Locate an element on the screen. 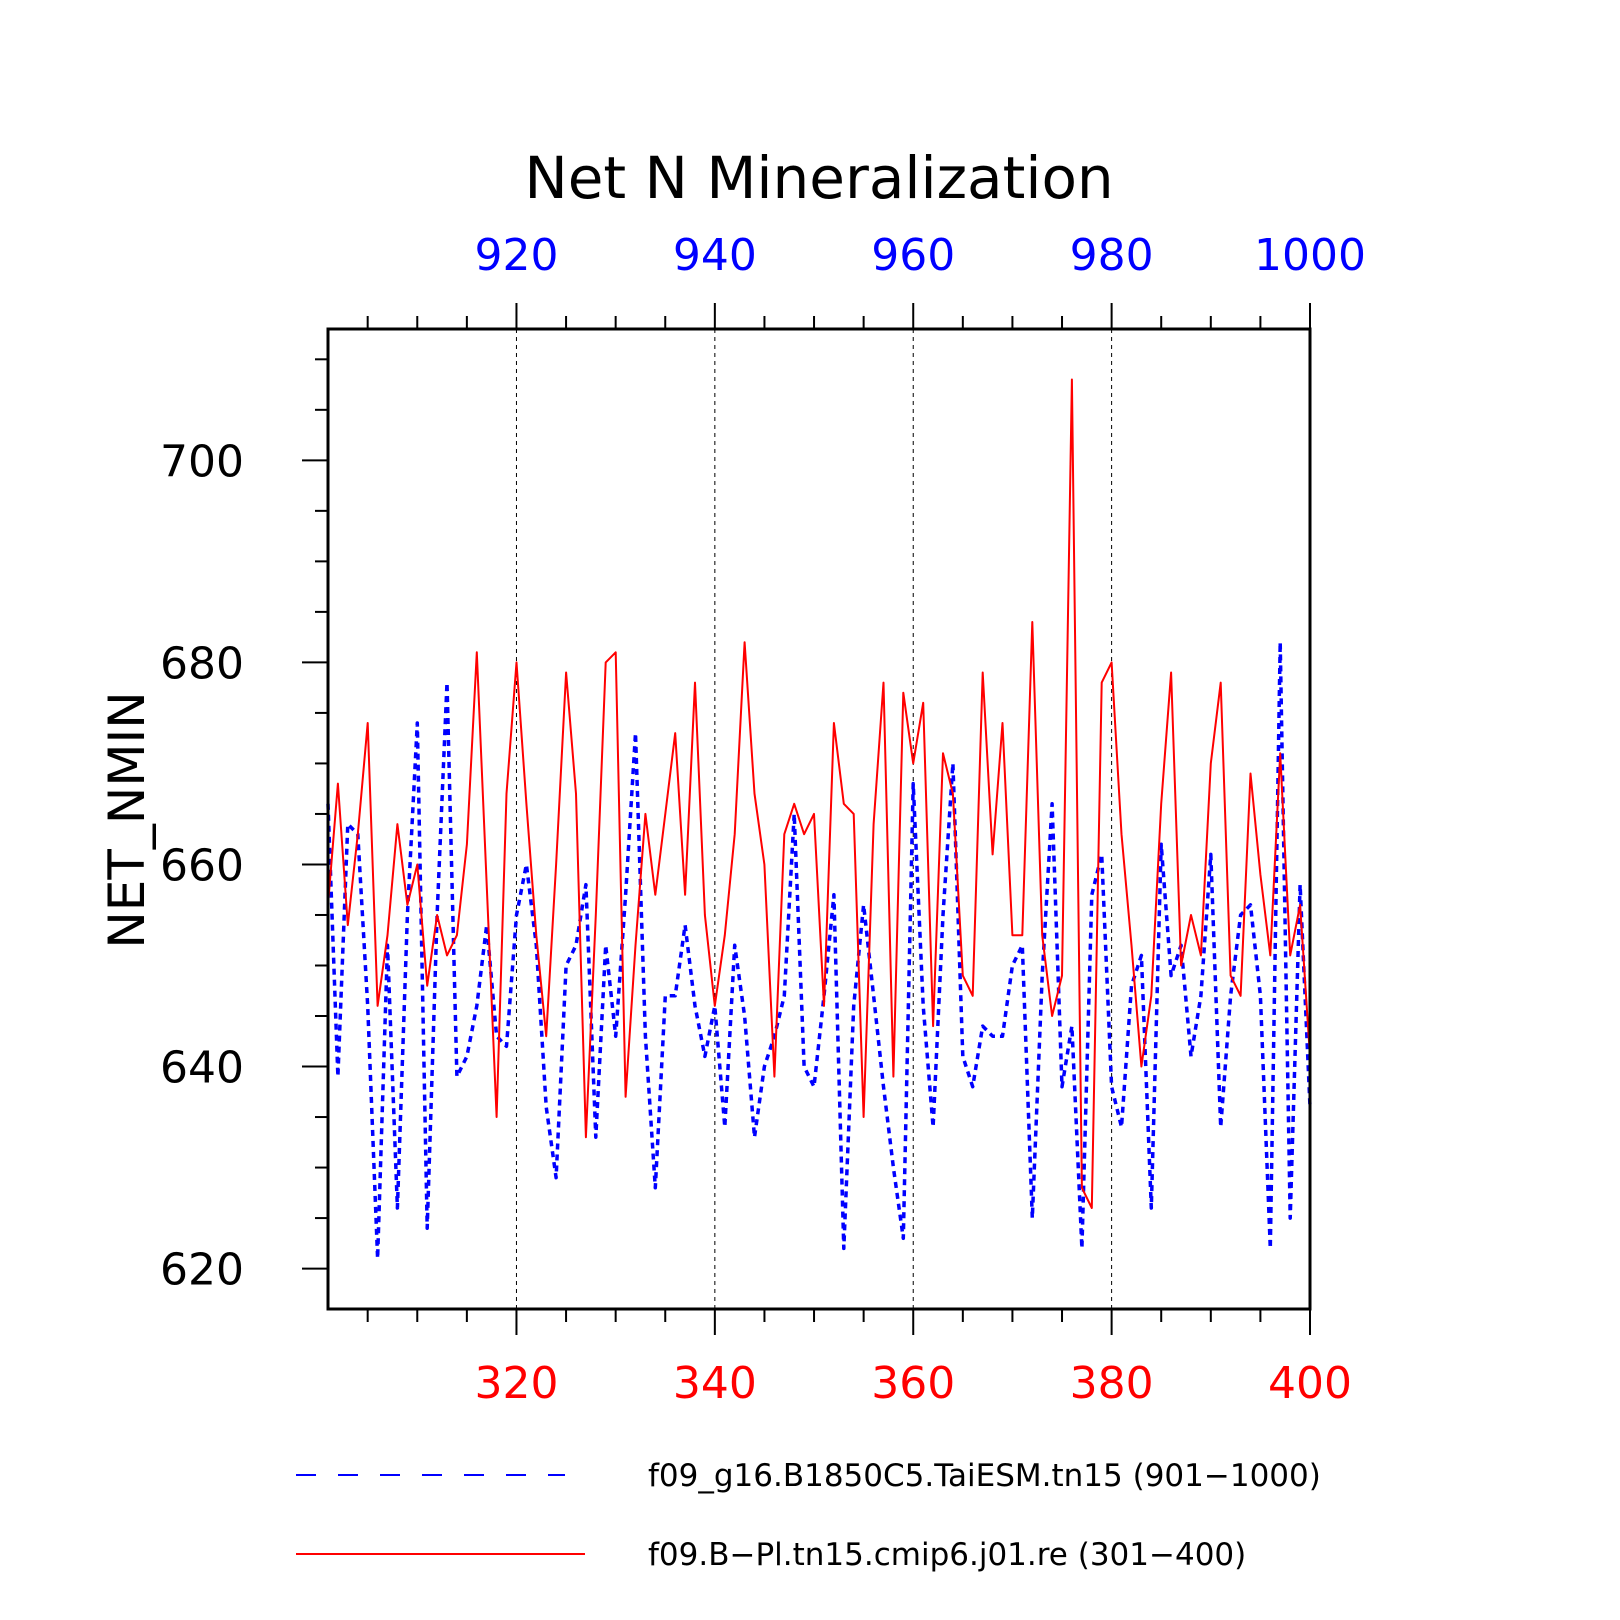  x-bottom-tick-label: 380 is located at coordinates (1112, 1383).